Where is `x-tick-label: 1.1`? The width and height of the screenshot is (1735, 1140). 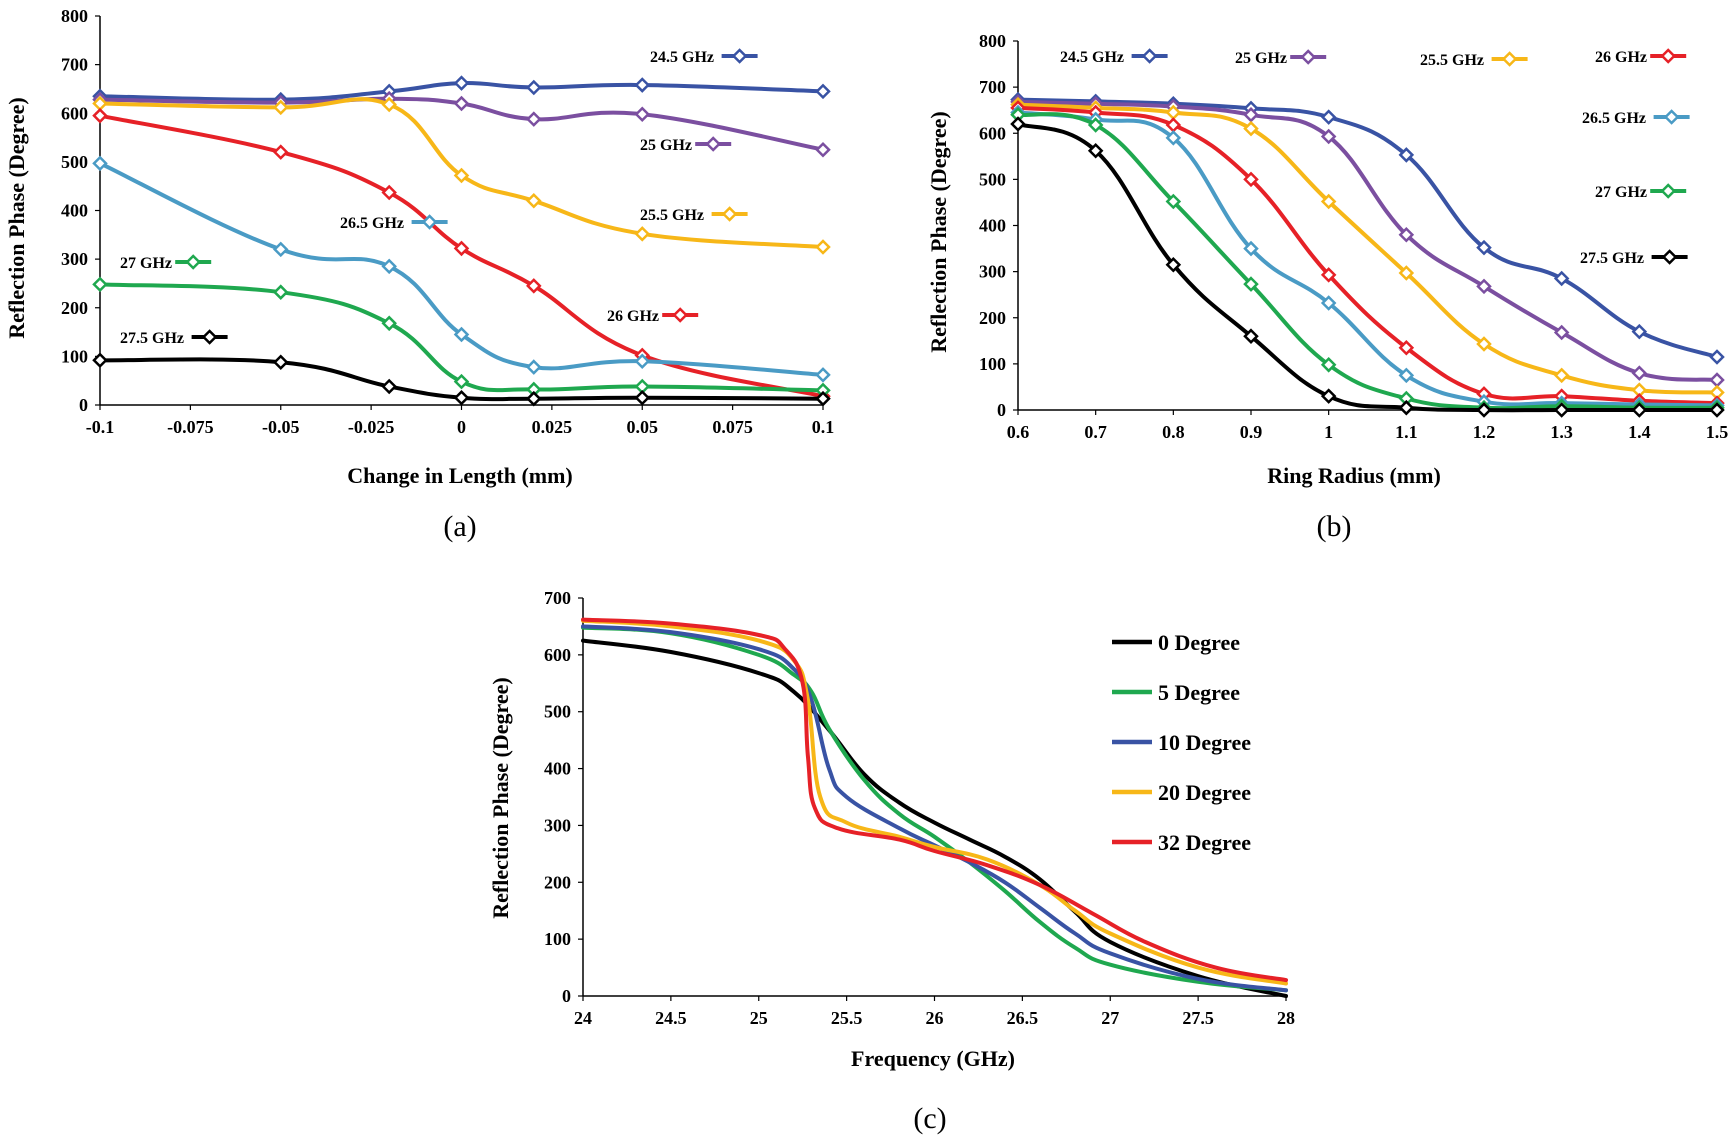
x-tick-label: 1.1 is located at coordinates (1406, 432).